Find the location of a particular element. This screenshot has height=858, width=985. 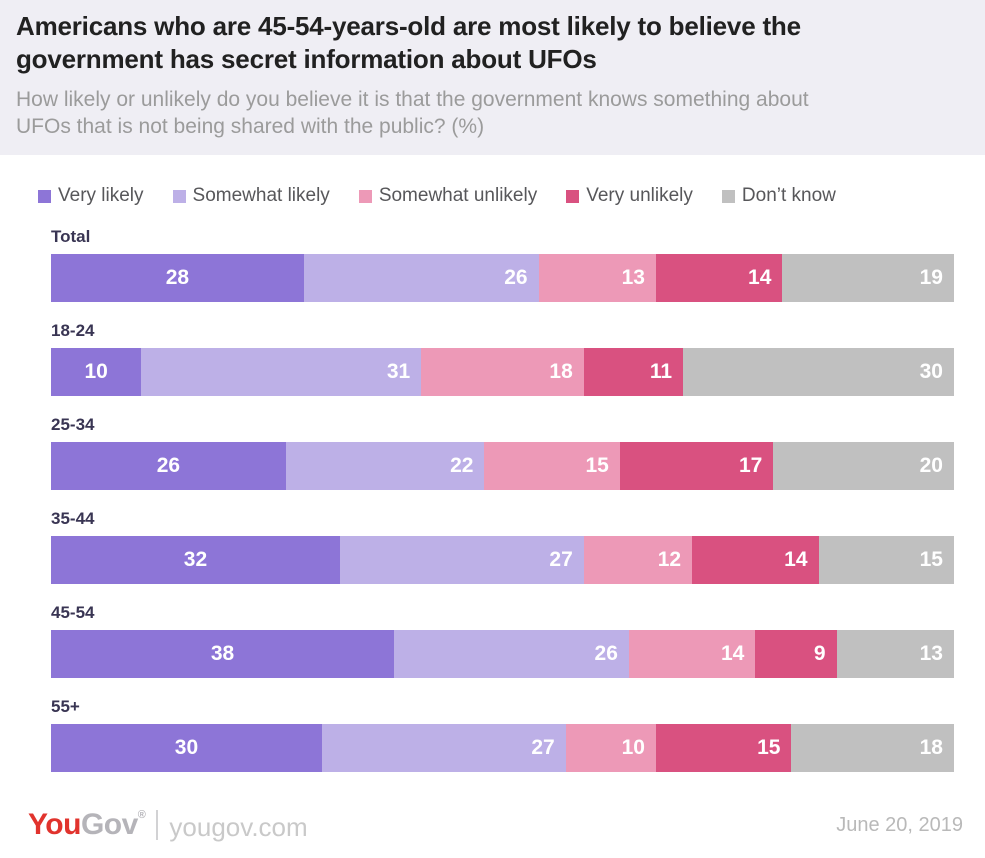

stacked-bar: 30 27 10 15 18 is located at coordinates (502, 748).